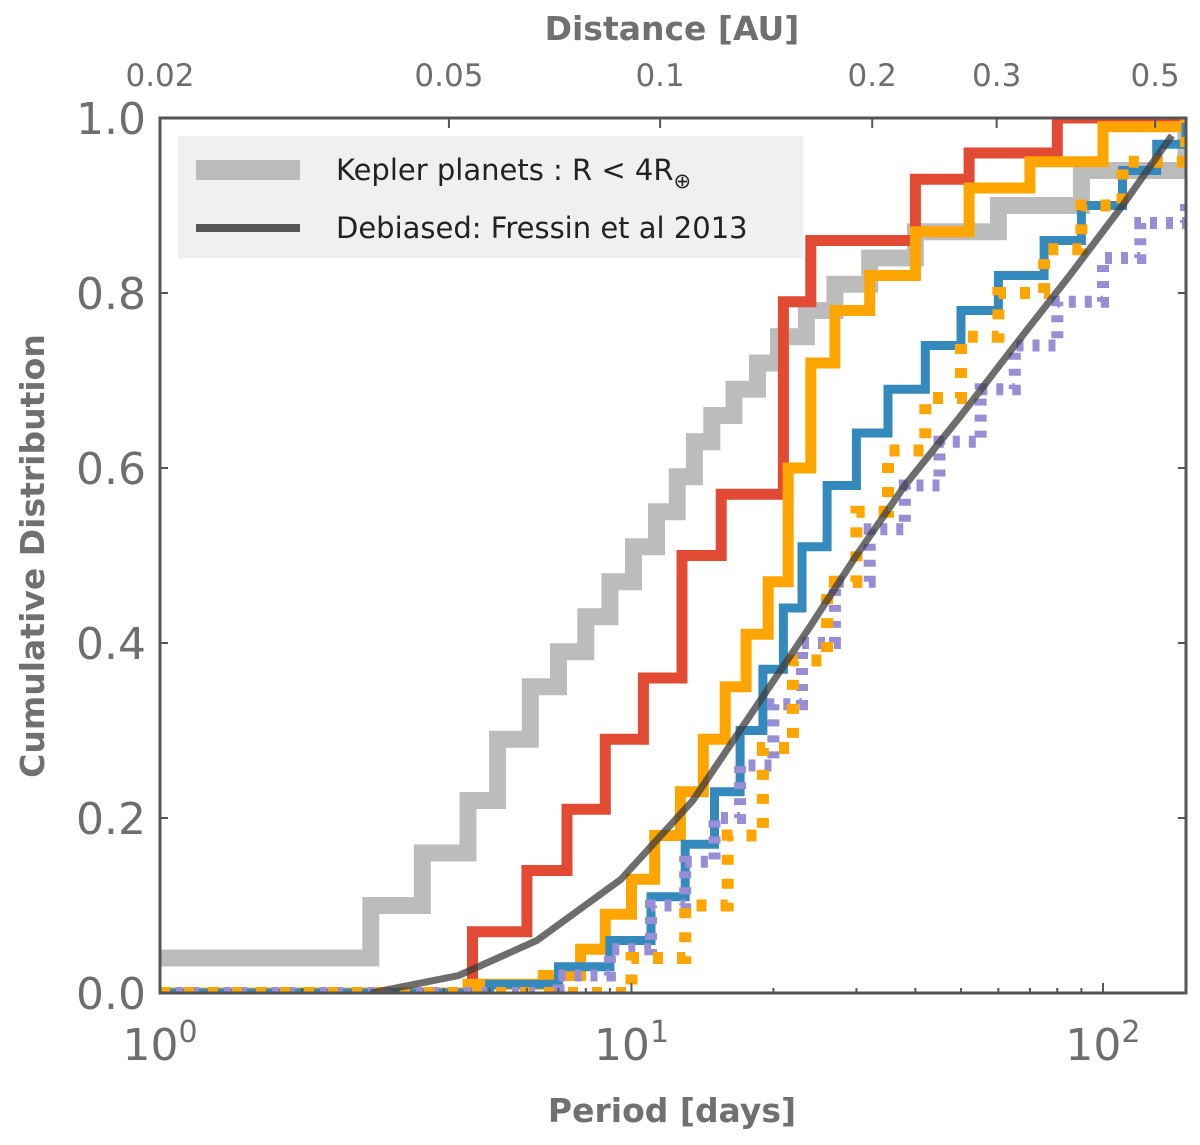  What do you see at coordinates (111, 119) in the screenshot?
I see `y-tick-label: 1.0` at bounding box center [111, 119].